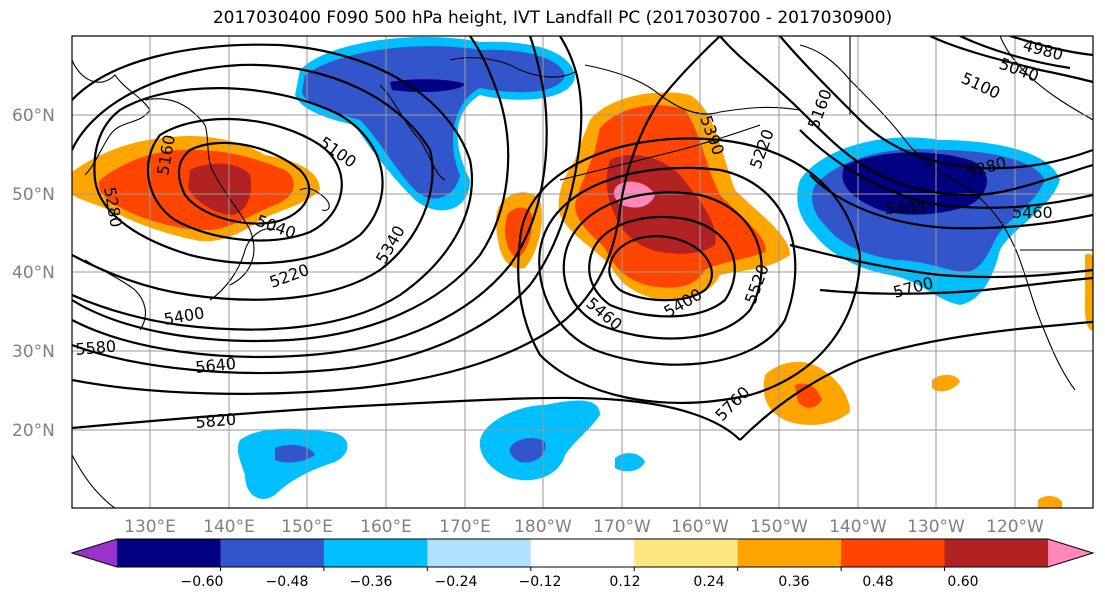  What do you see at coordinates (216, 421) in the screenshot?
I see `contour-label: 5820` at bounding box center [216, 421].